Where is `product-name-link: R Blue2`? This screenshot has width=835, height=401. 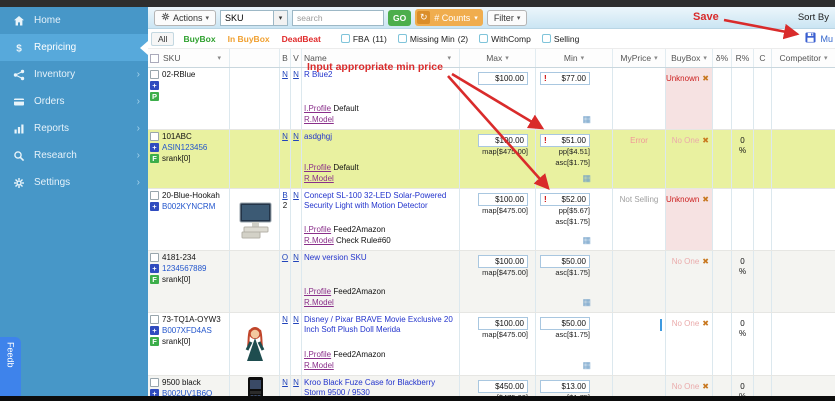
product-name-link: R Blue2 is located at coordinates (318, 74).